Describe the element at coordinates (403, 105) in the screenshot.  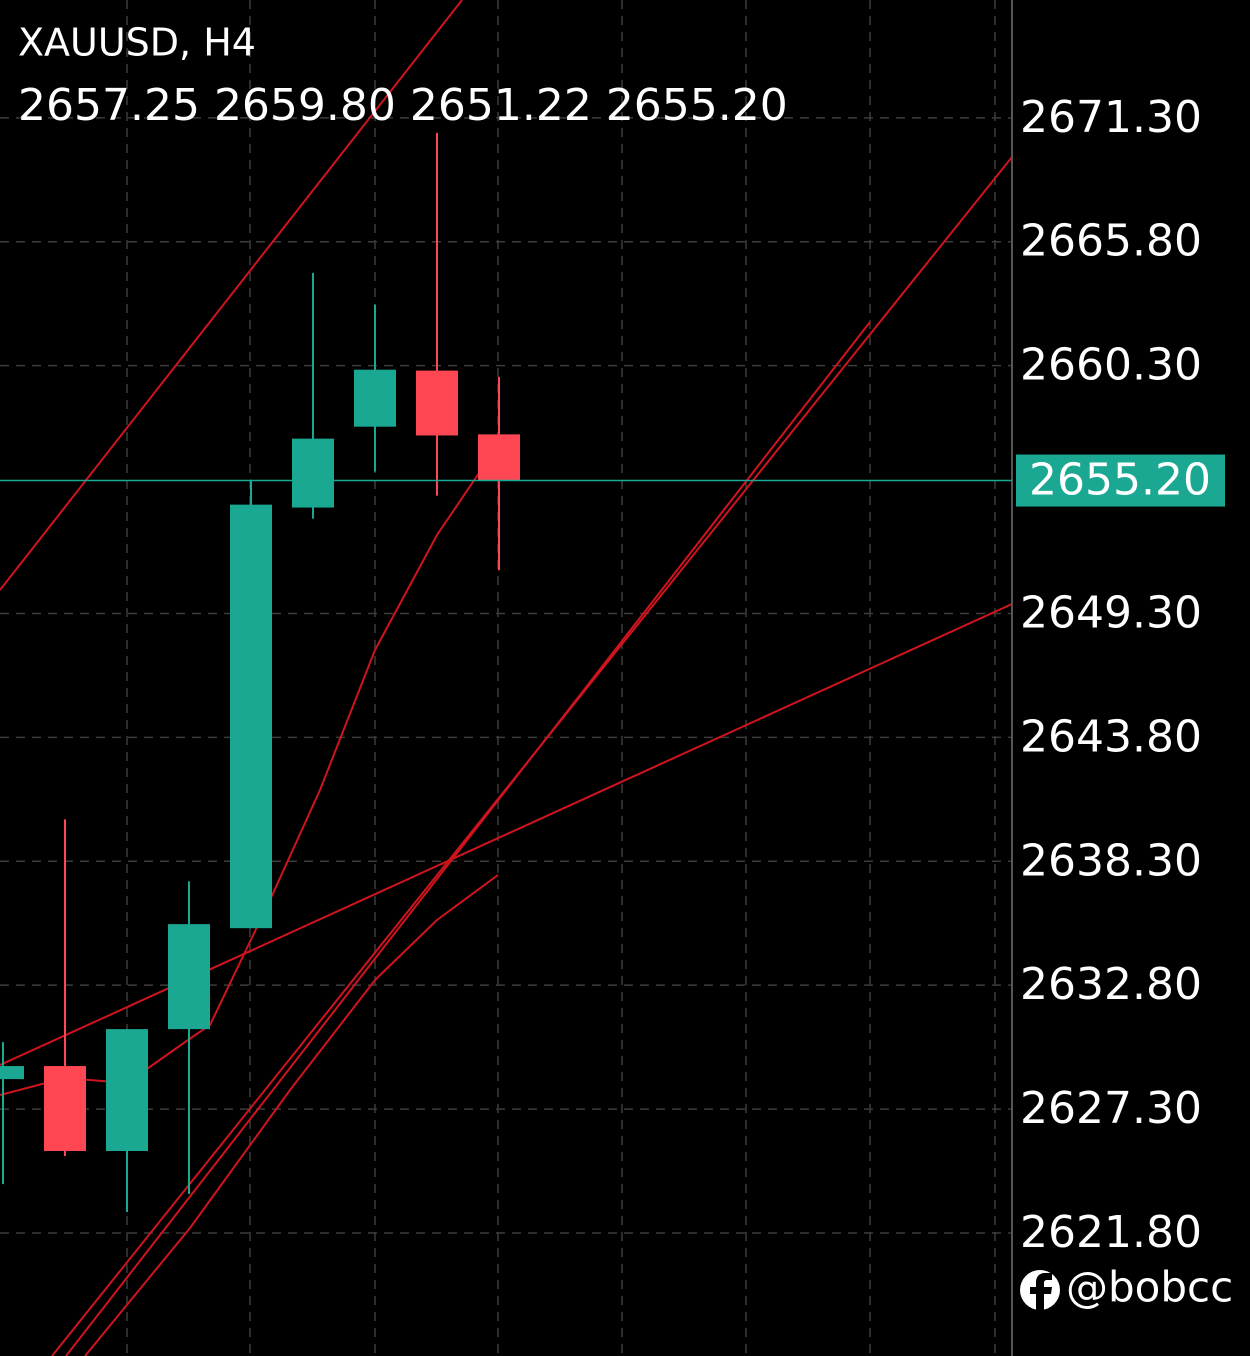
I see `ohlc-quote: 2657.25 2659.80 2651.22 2655.20` at that location.